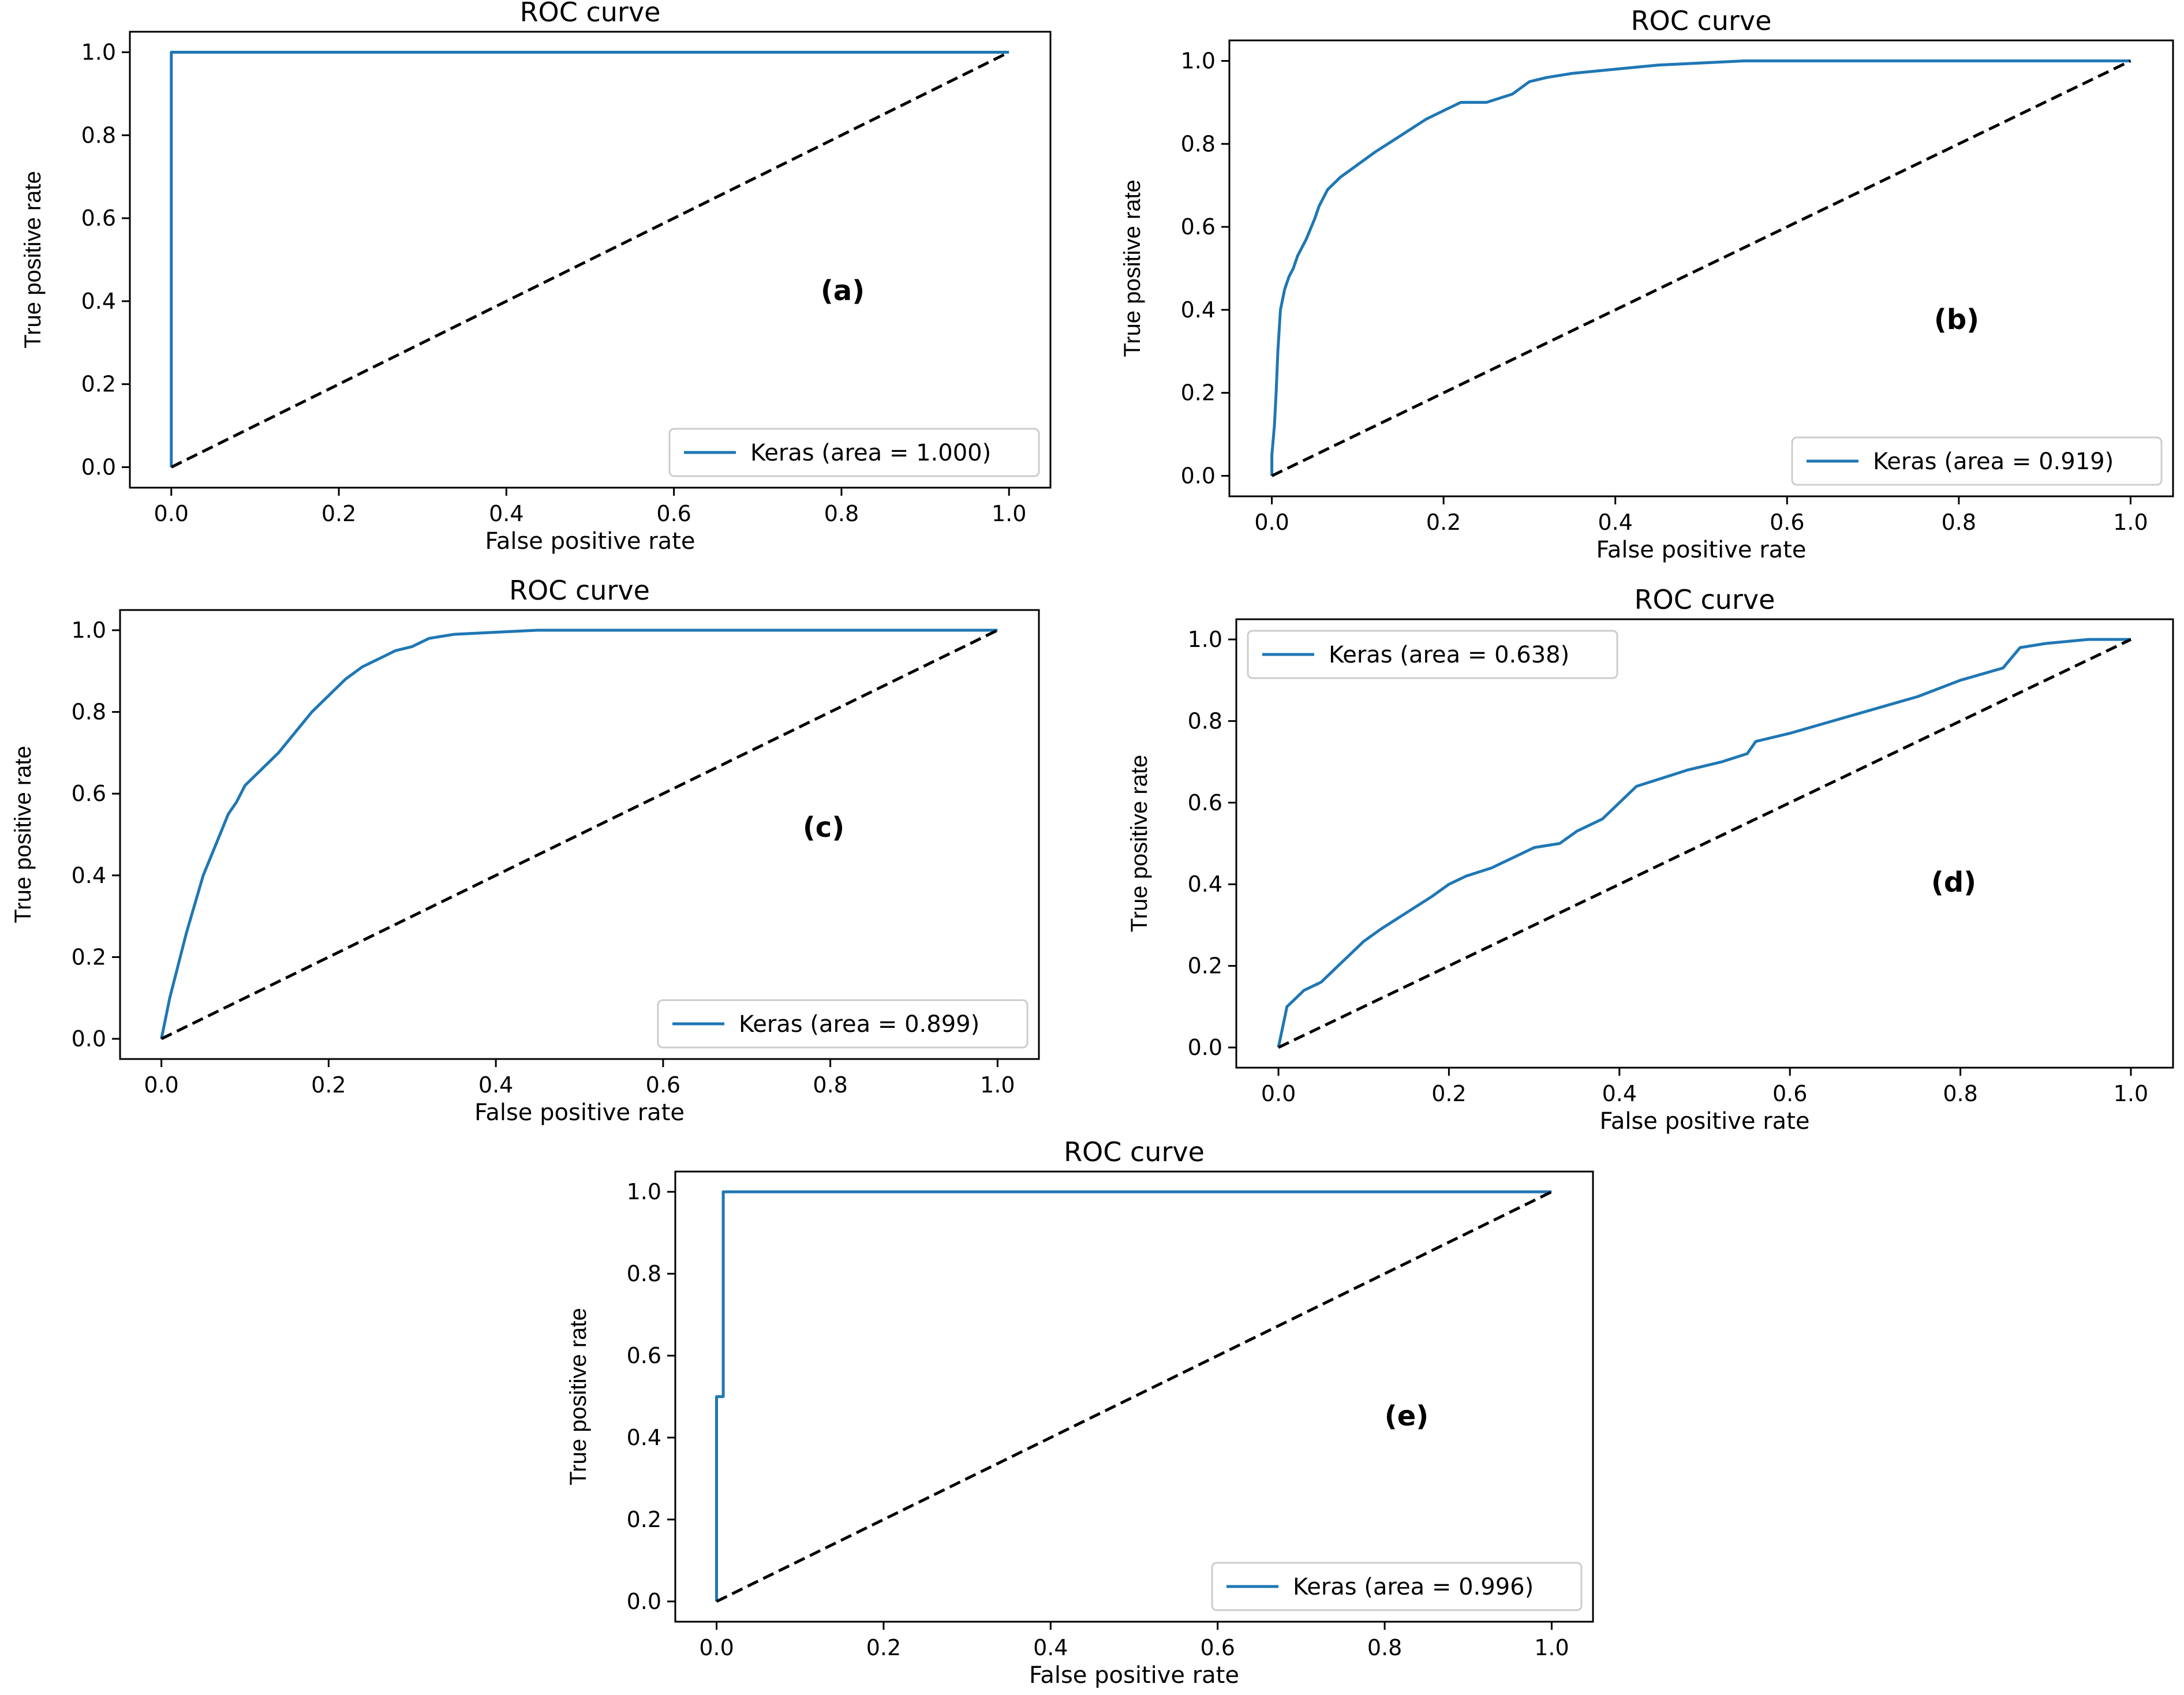 The image size is (2184, 1695). Describe the element at coordinates (870, 453) in the screenshot. I see `legend-label: Keras (area = 1.000)` at that location.